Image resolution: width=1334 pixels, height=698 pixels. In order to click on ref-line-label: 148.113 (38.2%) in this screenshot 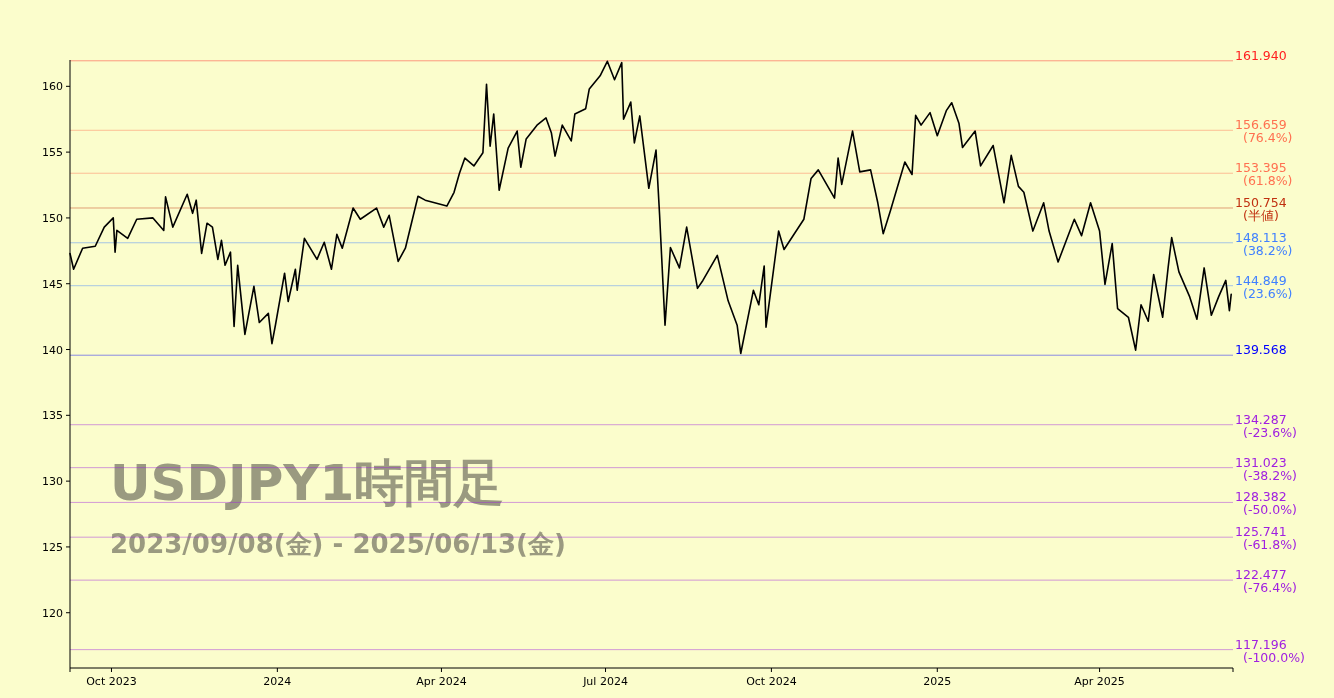, I will do `click(1264, 243)`.